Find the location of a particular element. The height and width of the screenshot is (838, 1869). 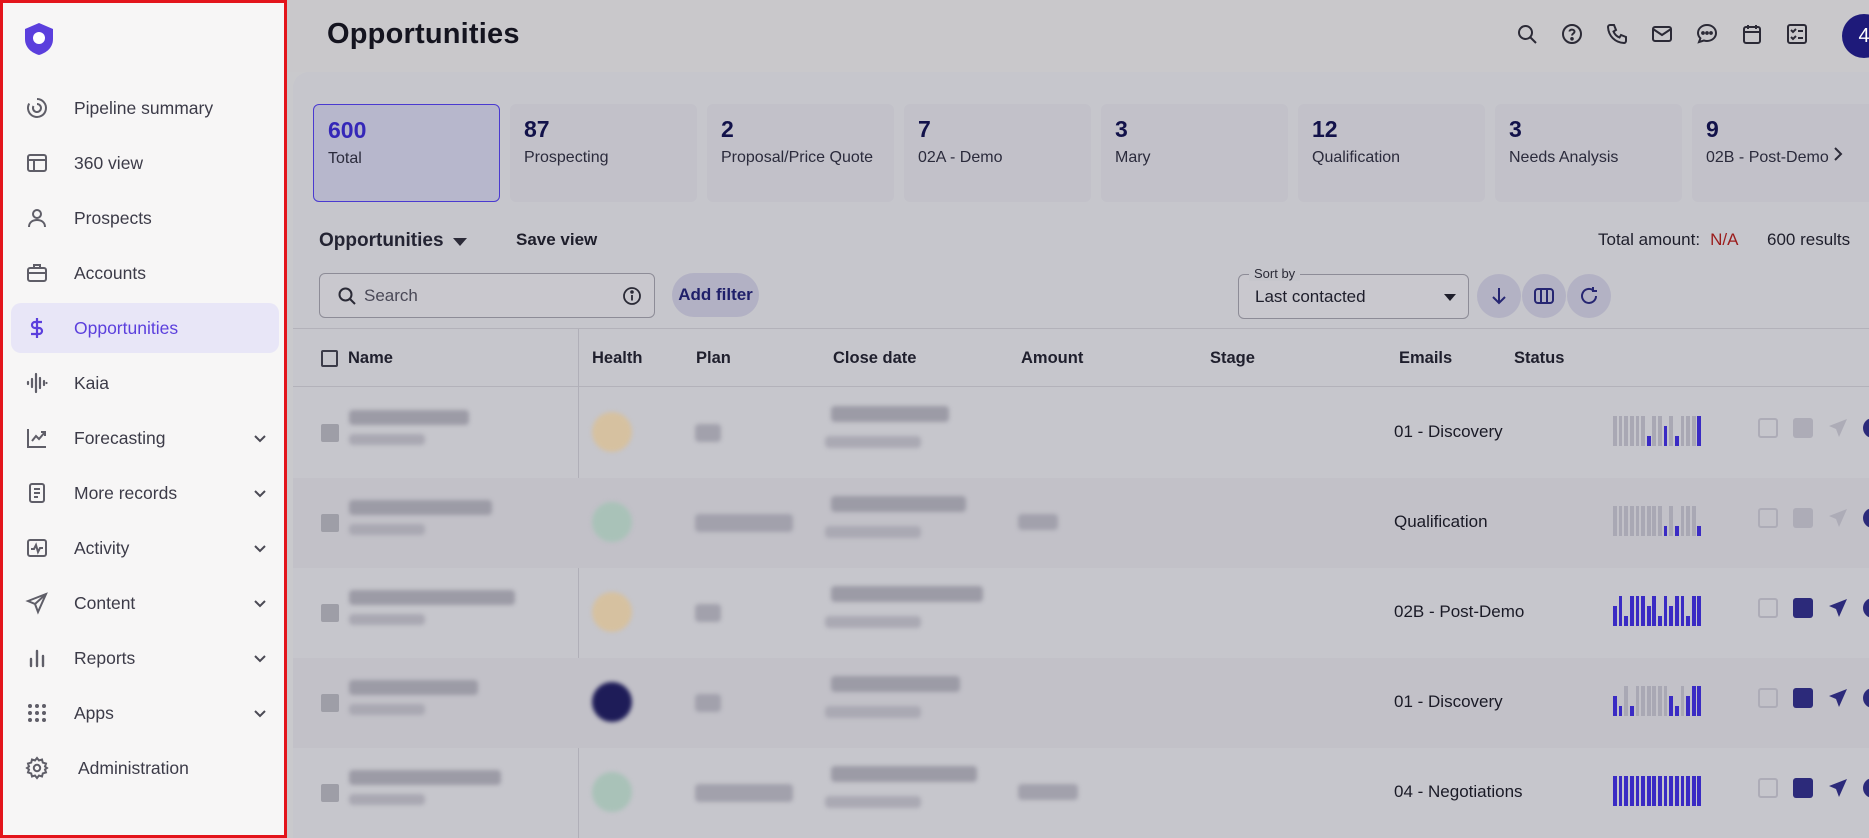

stage-card: 600 Total is located at coordinates (406, 153).